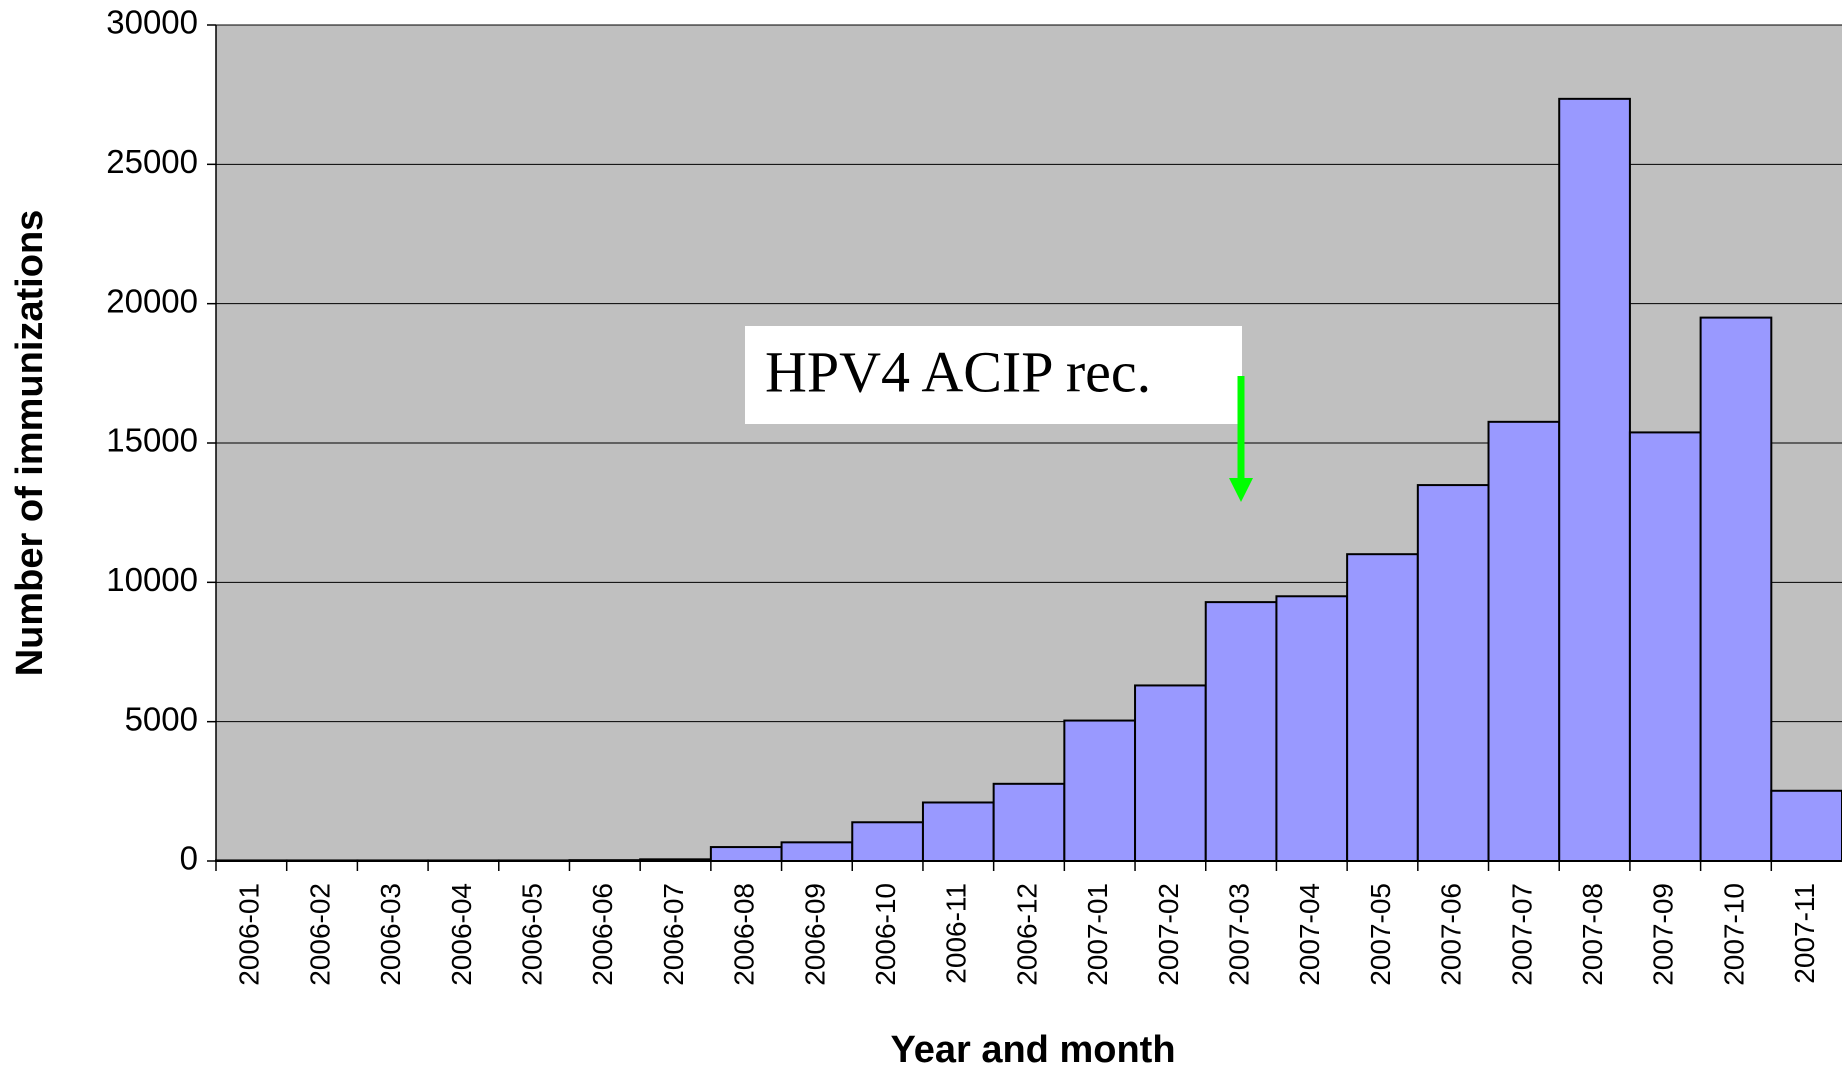 Image resolution: width=1842 pixels, height=1076 pixels. Describe the element at coordinates (1733, 934) in the screenshot. I see `x-tick-label: 2007-10` at that location.